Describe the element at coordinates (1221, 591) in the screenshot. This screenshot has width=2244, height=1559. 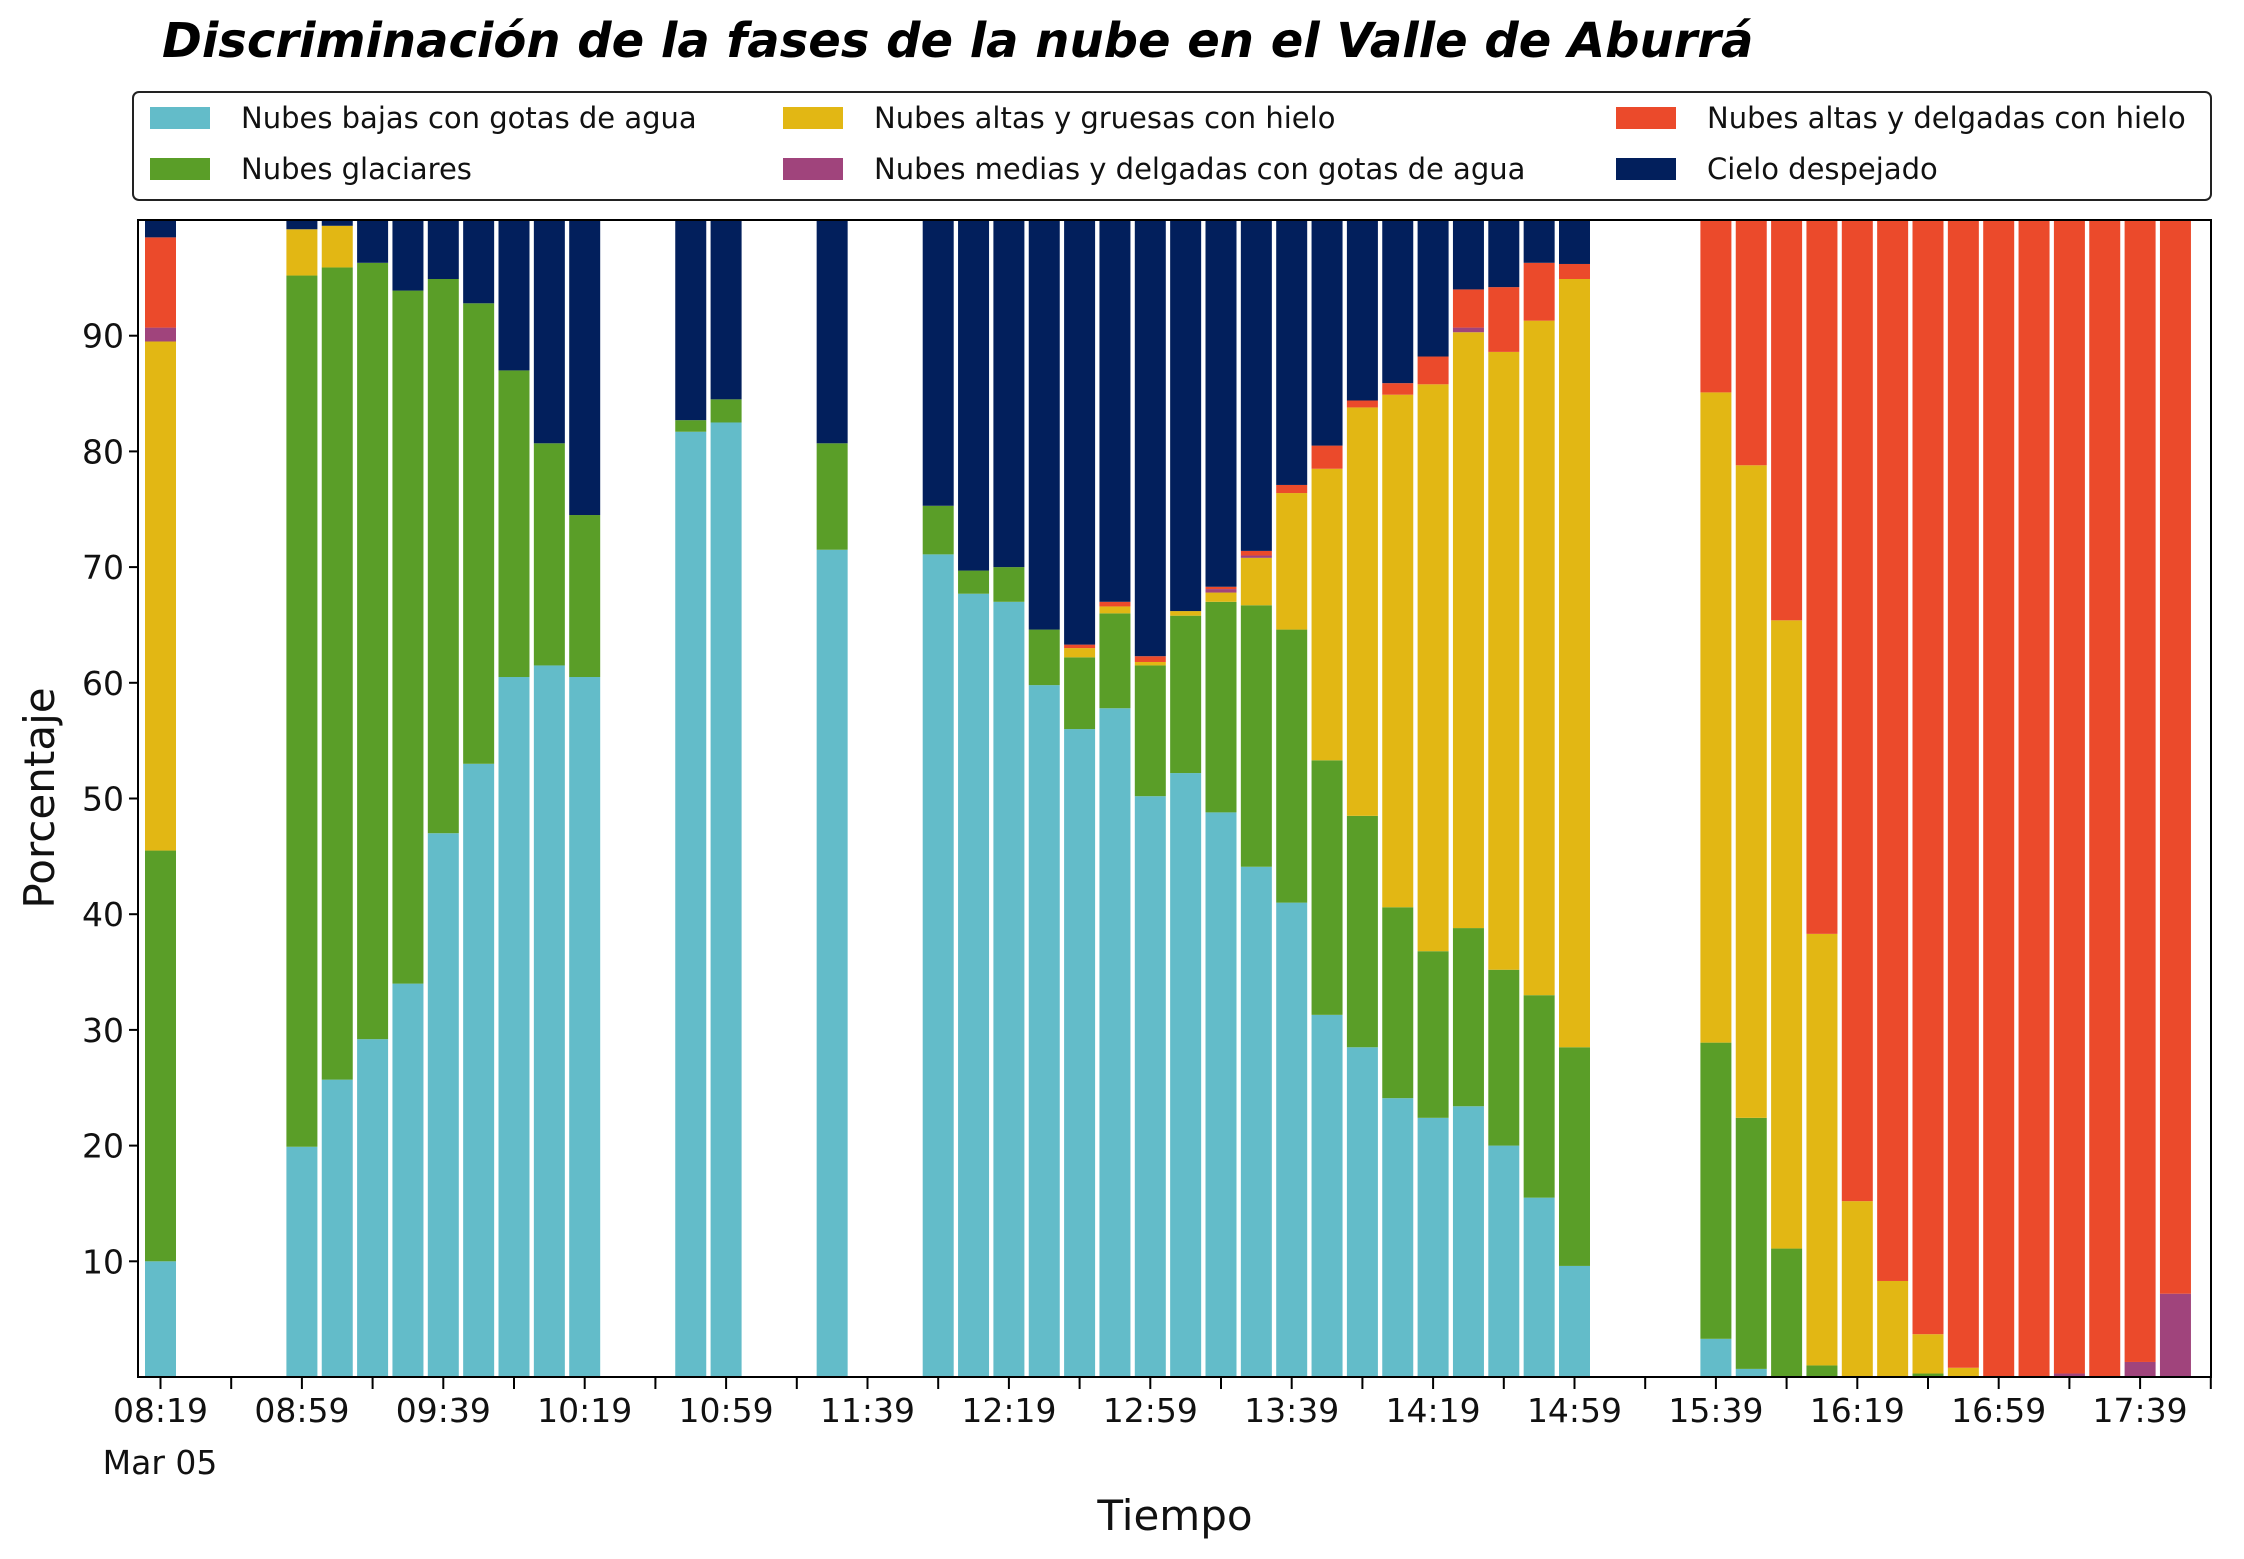
I see `bar-segment-s3-b30` at that location.